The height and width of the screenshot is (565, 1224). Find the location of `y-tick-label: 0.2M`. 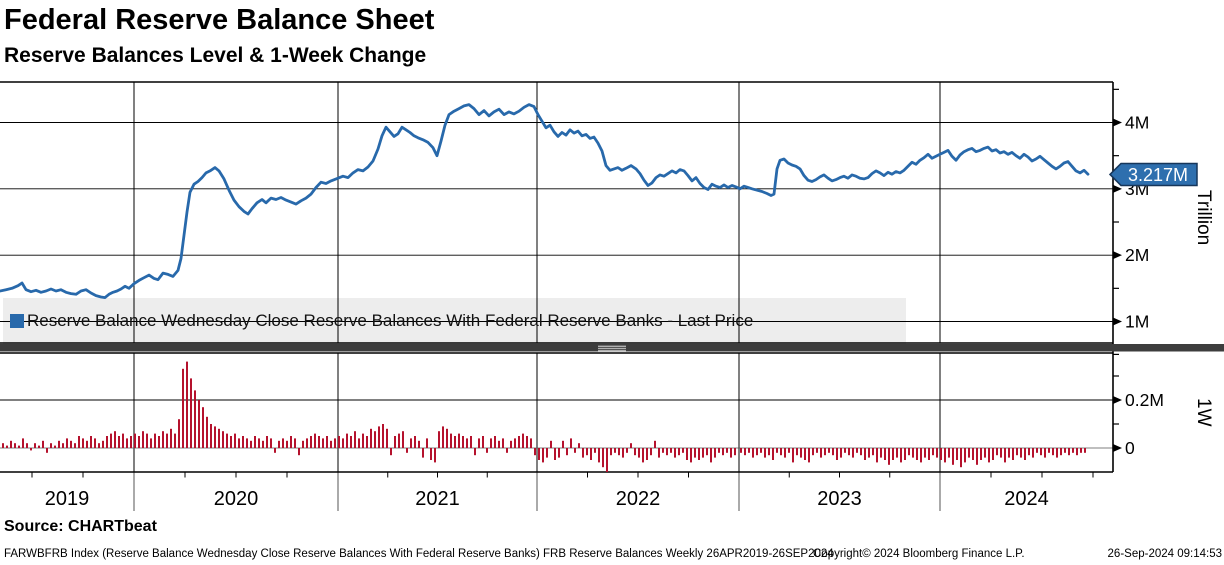

y-tick-label: 0.2M is located at coordinates (1144, 400).